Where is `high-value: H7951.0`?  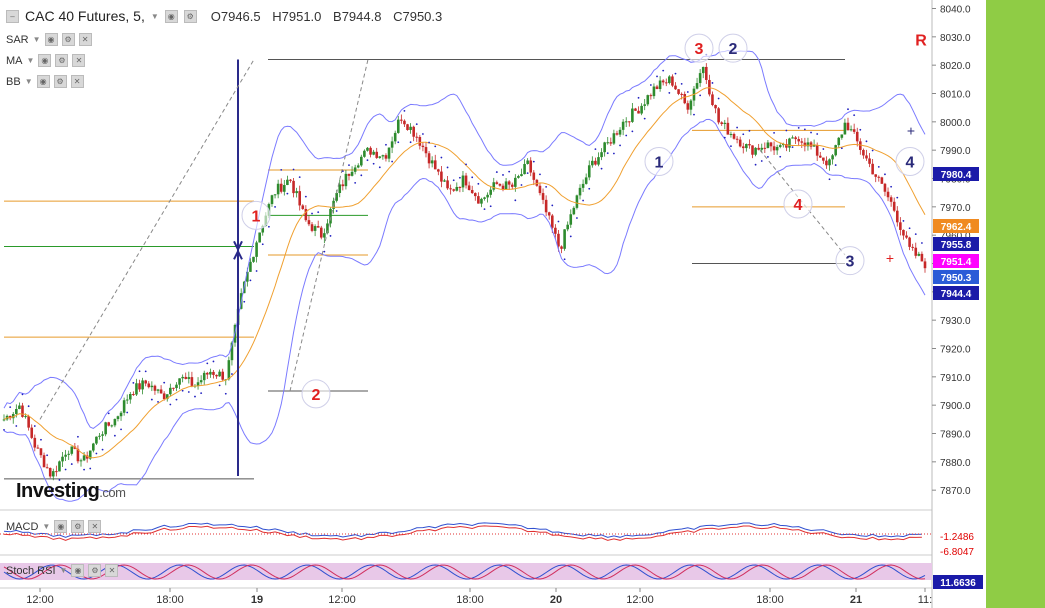
high-value: H7951.0 is located at coordinates (297, 16).